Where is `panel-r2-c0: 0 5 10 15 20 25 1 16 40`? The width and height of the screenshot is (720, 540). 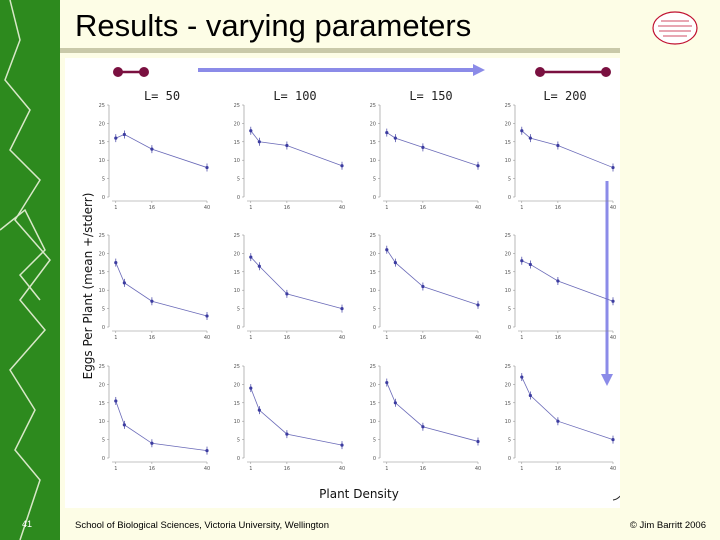
panel-r2-c0: 0 5 10 15 20 25 1 16 40 is located at coordinates (155, 418).